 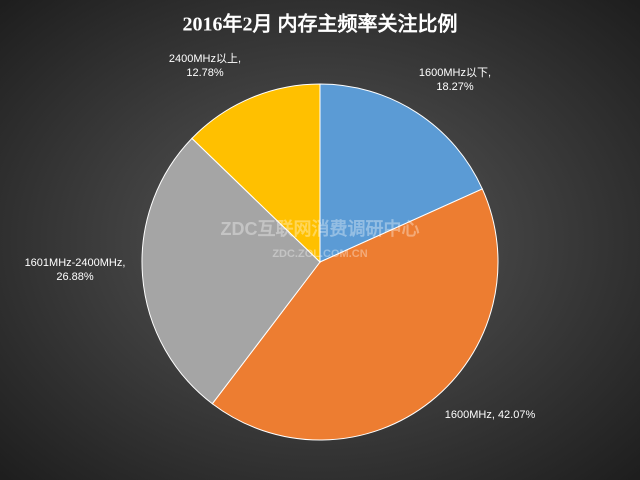 What do you see at coordinates (320, 228) in the screenshot?
I see `watermark: ZDC互联网消费调研中心` at bounding box center [320, 228].